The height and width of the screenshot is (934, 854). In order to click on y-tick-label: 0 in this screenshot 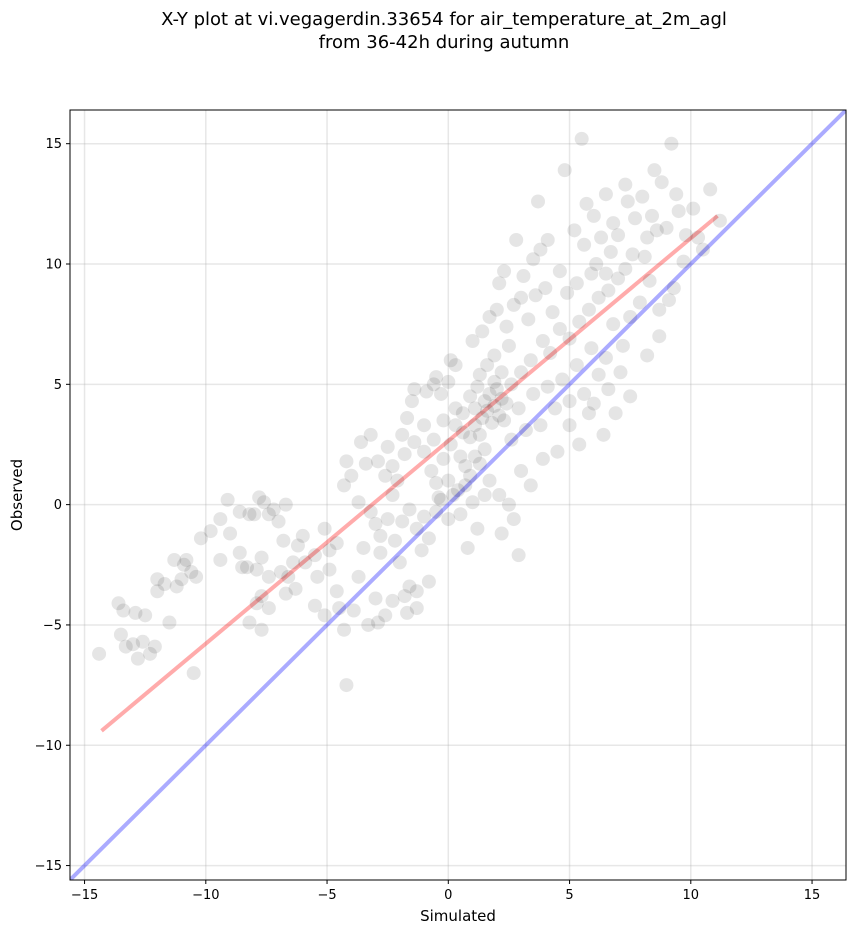, I will do `click(58, 505)`.